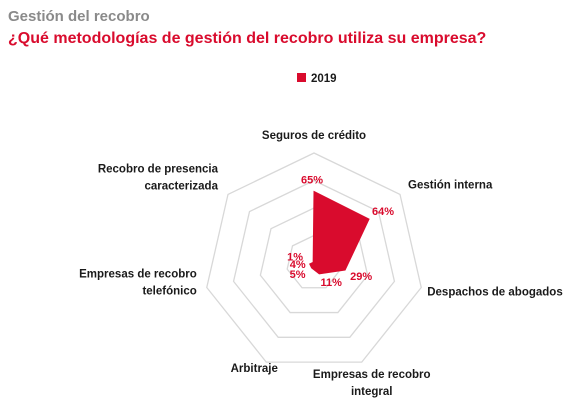  Describe the element at coordinates (383, 212) in the screenshot. I see `value-label: 64%` at that location.